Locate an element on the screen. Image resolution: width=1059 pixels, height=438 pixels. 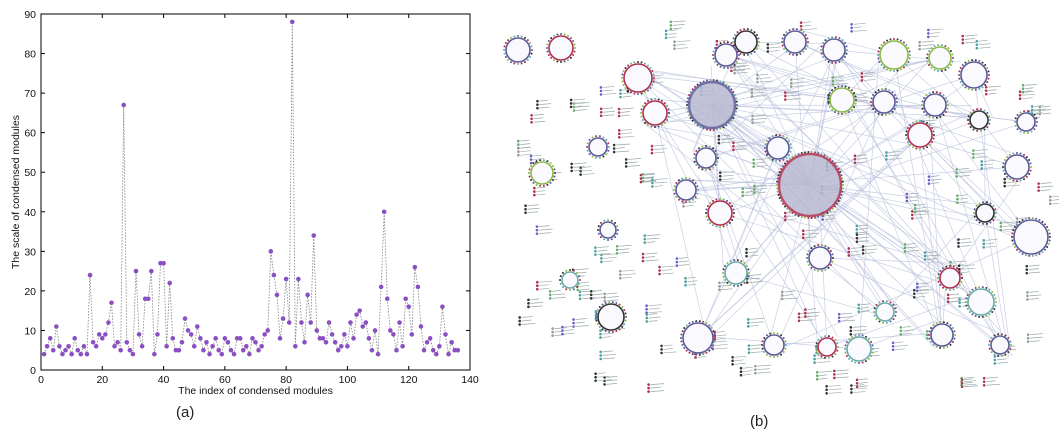
x-tick-label: 20 is located at coordinates (102, 380).